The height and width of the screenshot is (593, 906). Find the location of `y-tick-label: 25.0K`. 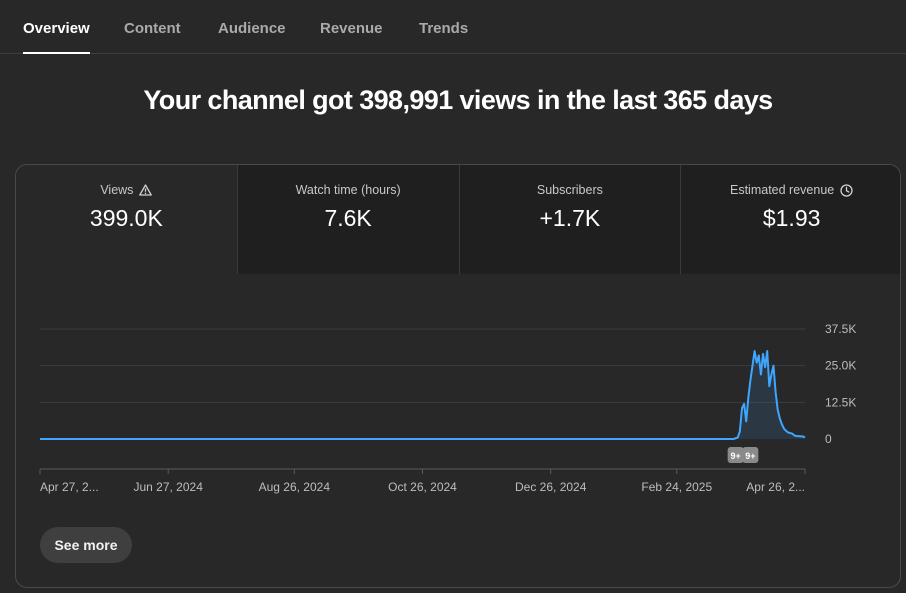

y-tick-label: 25.0K is located at coordinates (840, 366).